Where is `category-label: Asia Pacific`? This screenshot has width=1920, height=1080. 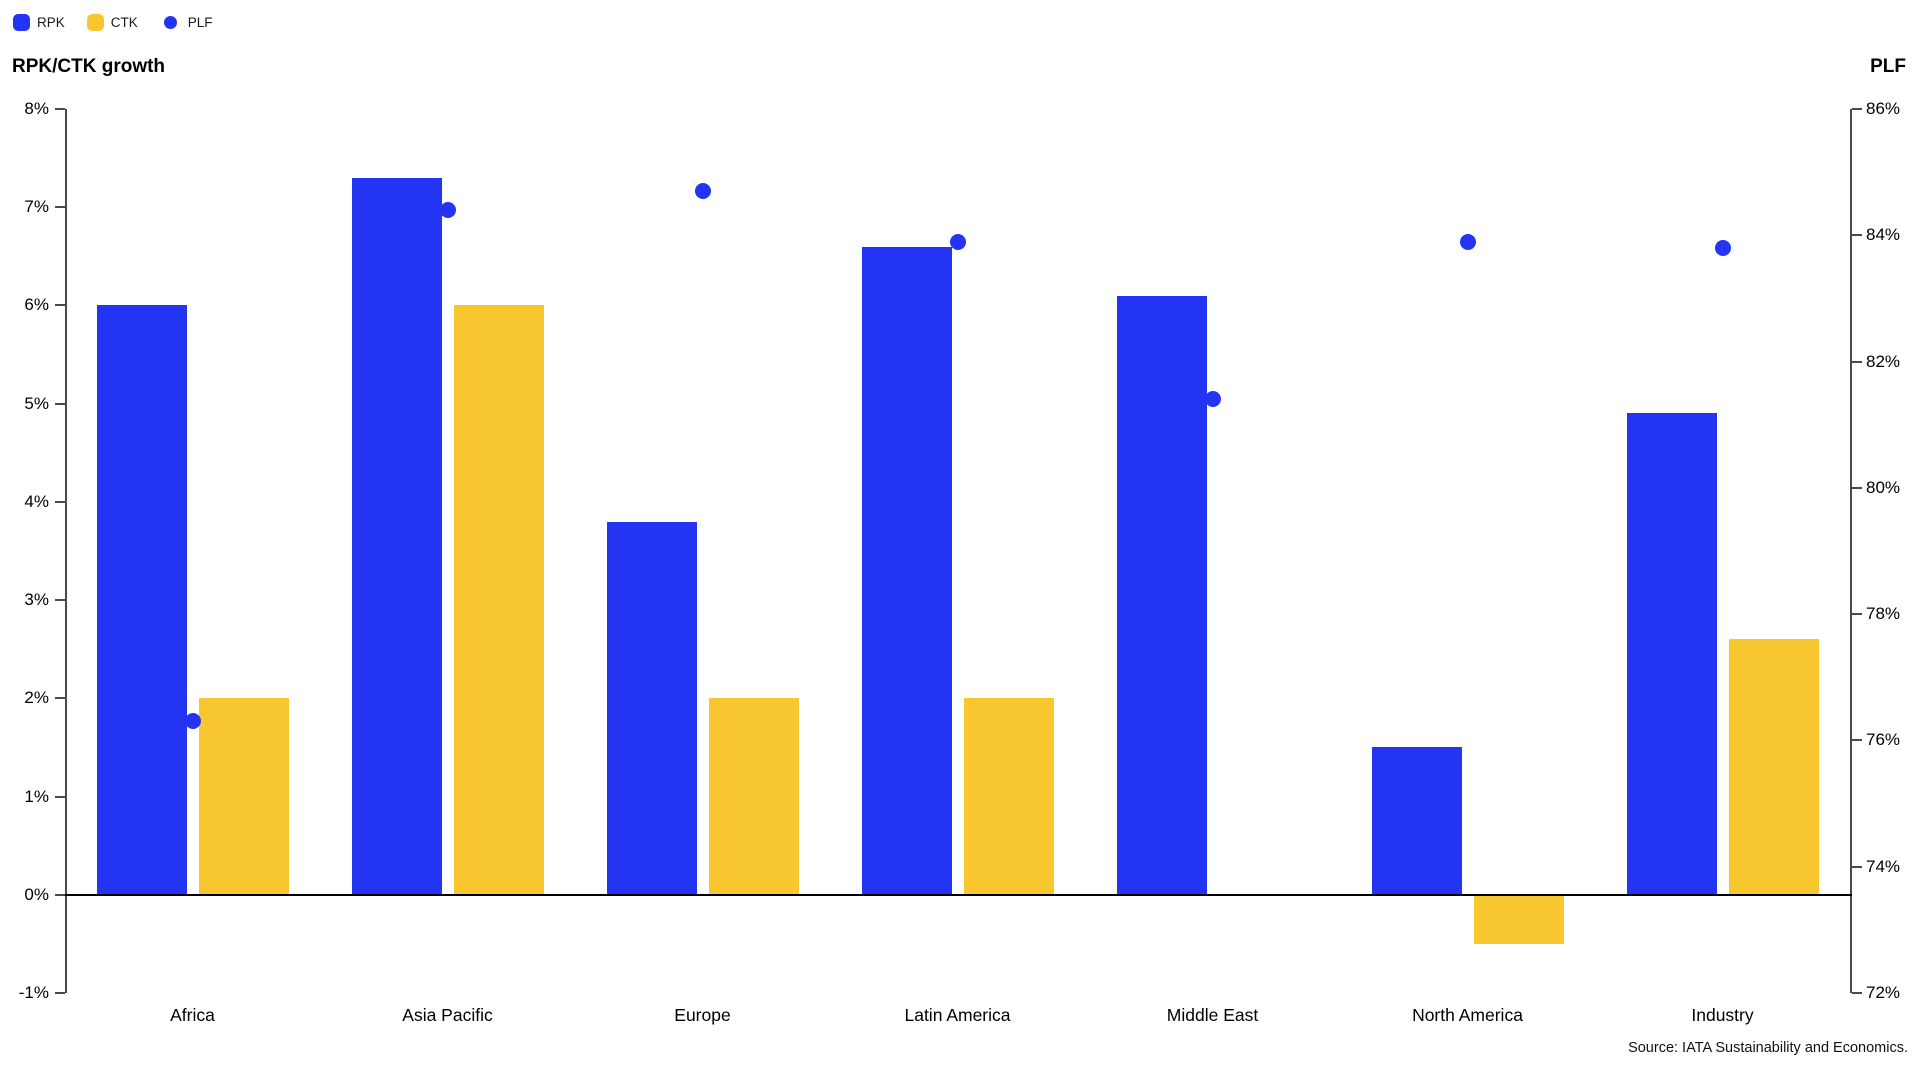
category-label: Asia Pacific is located at coordinates (447, 1015).